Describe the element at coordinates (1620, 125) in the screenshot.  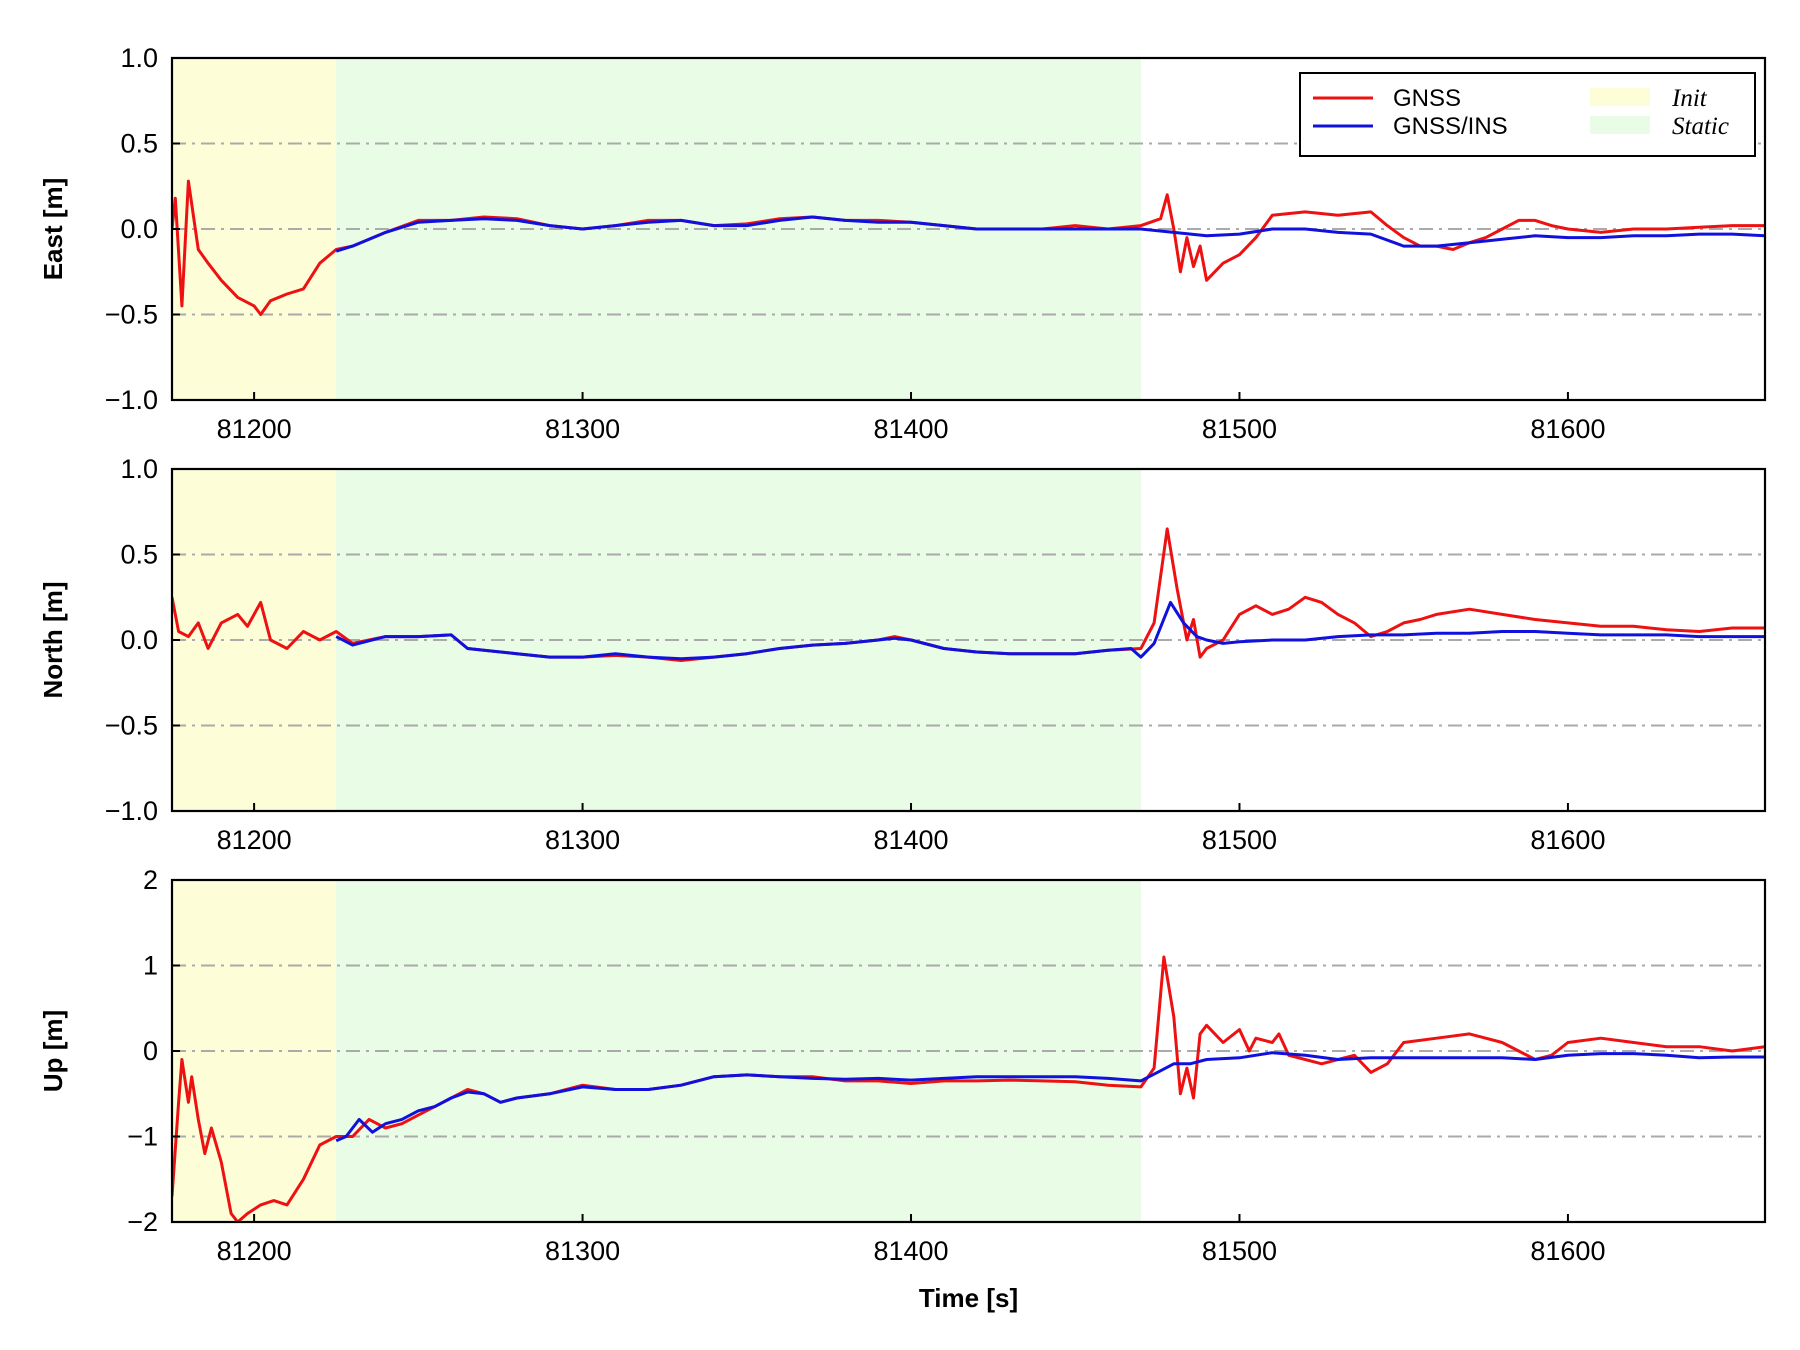
I see `legend-swatch-static` at that location.